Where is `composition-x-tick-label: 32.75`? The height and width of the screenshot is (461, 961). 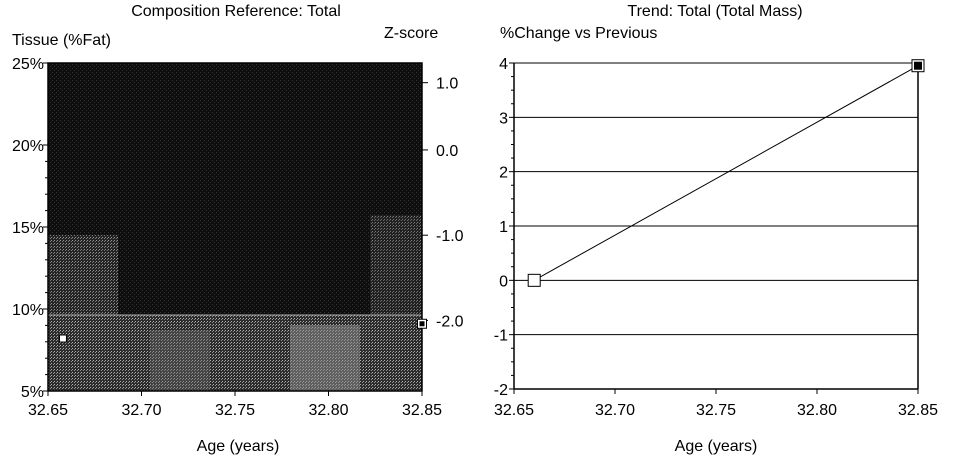
composition-x-tick-label: 32.75 is located at coordinates (235, 410).